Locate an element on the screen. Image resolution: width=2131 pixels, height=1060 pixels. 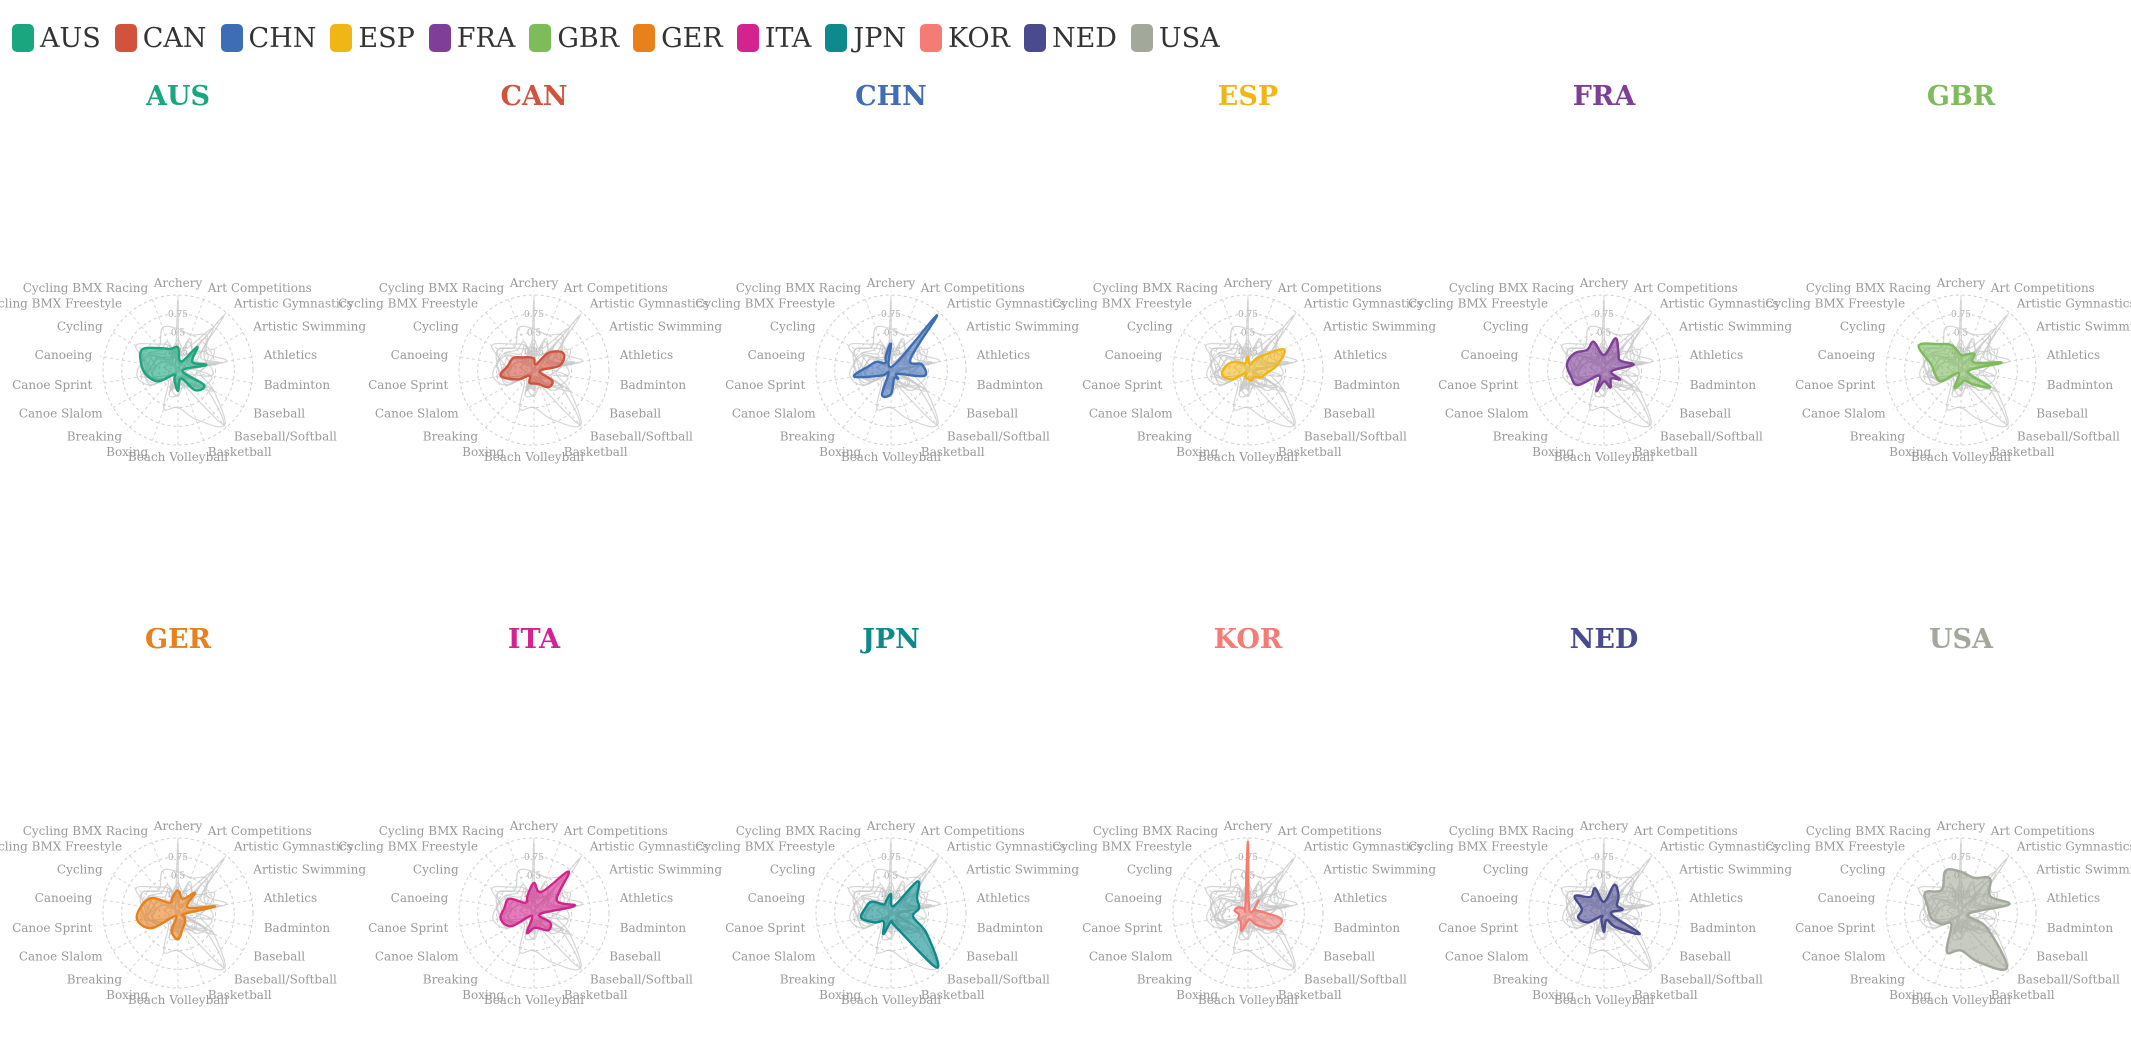
series-area-ned is located at coordinates (1607, 909).